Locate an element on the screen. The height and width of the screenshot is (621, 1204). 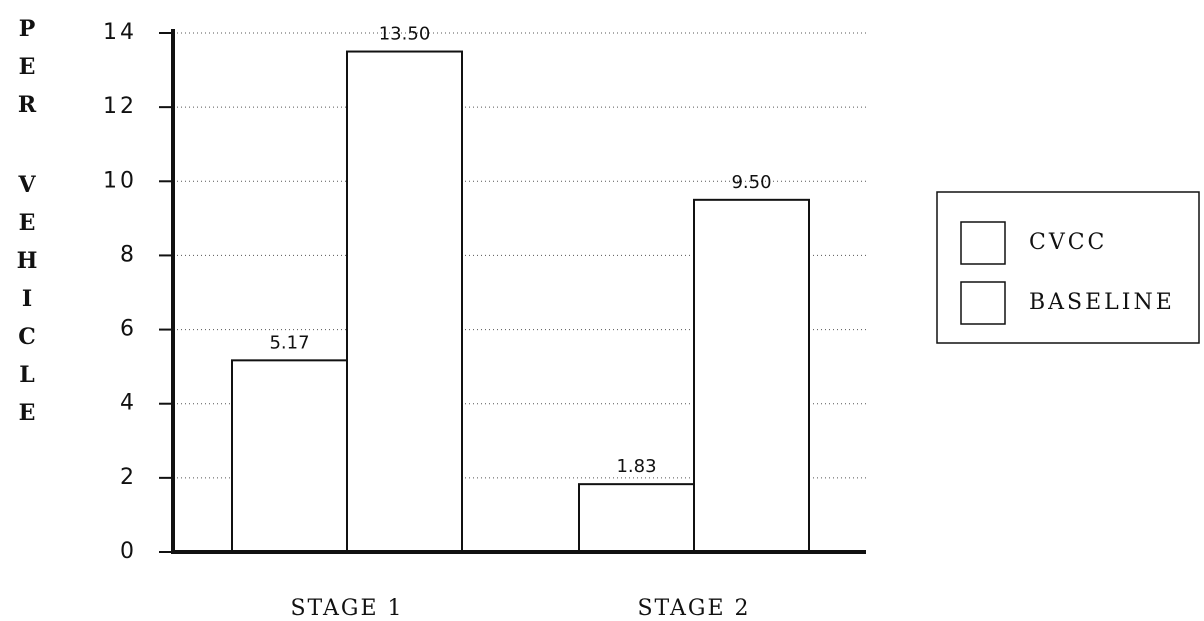
category-label: STAGE 1 is located at coordinates (346, 608).